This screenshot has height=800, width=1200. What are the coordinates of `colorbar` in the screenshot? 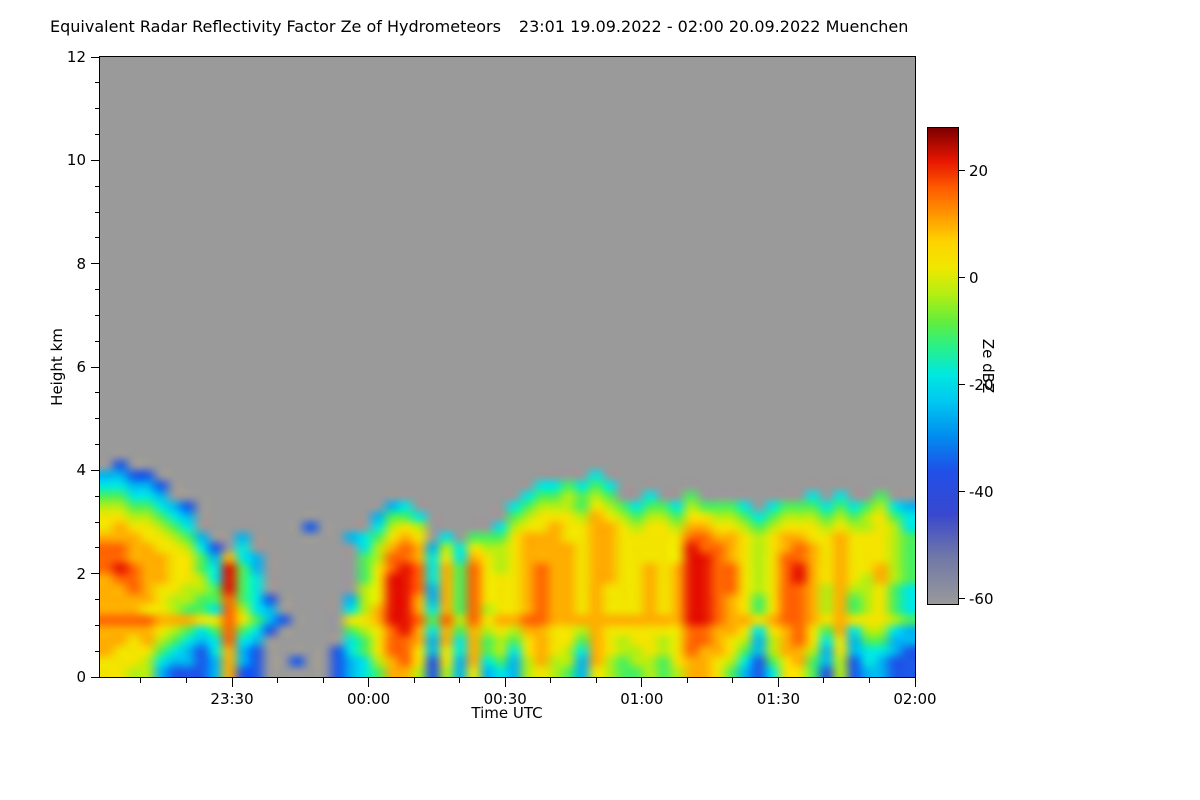 It's located at (943, 366).